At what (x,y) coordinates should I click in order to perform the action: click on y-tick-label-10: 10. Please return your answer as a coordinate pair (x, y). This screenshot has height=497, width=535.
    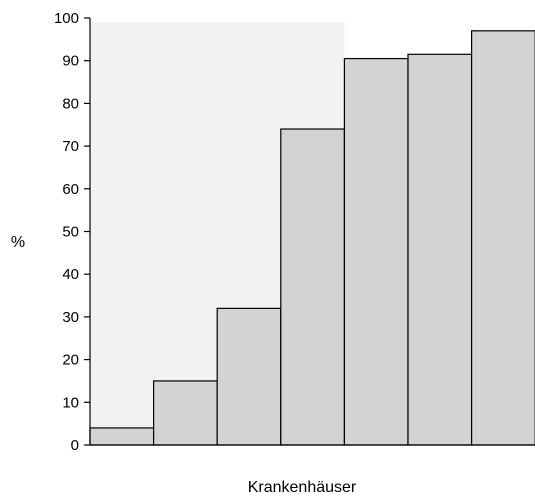
    Looking at the image, I should click on (70, 402).